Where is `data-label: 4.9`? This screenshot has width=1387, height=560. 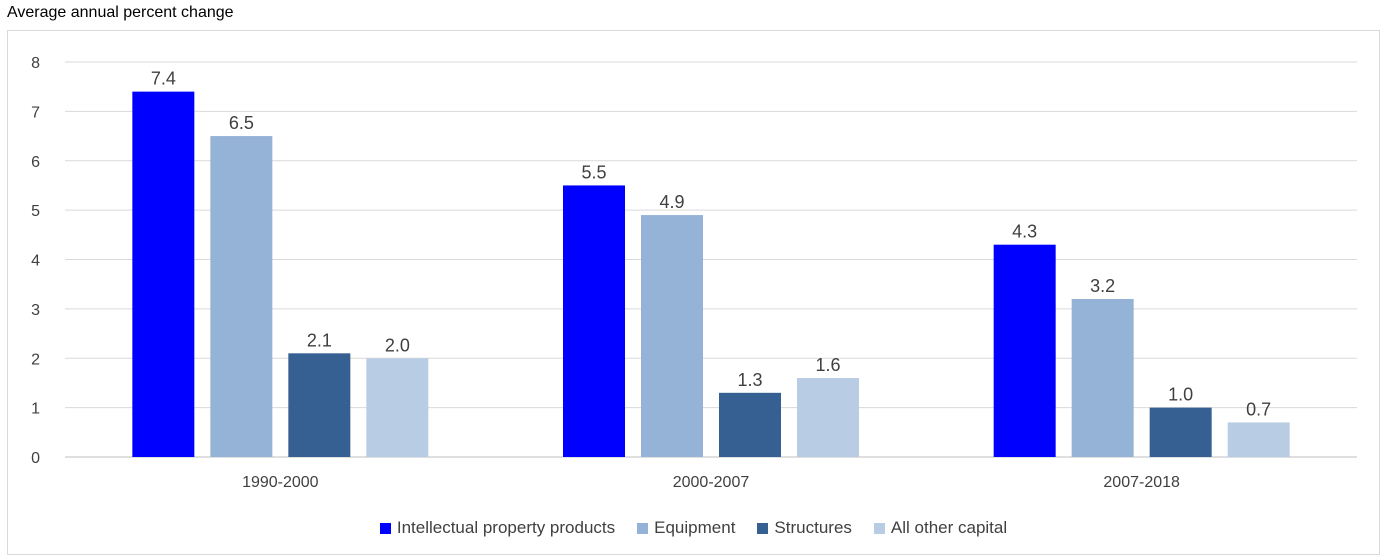 data-label: 4.9 is located at coordinates (671, 202).